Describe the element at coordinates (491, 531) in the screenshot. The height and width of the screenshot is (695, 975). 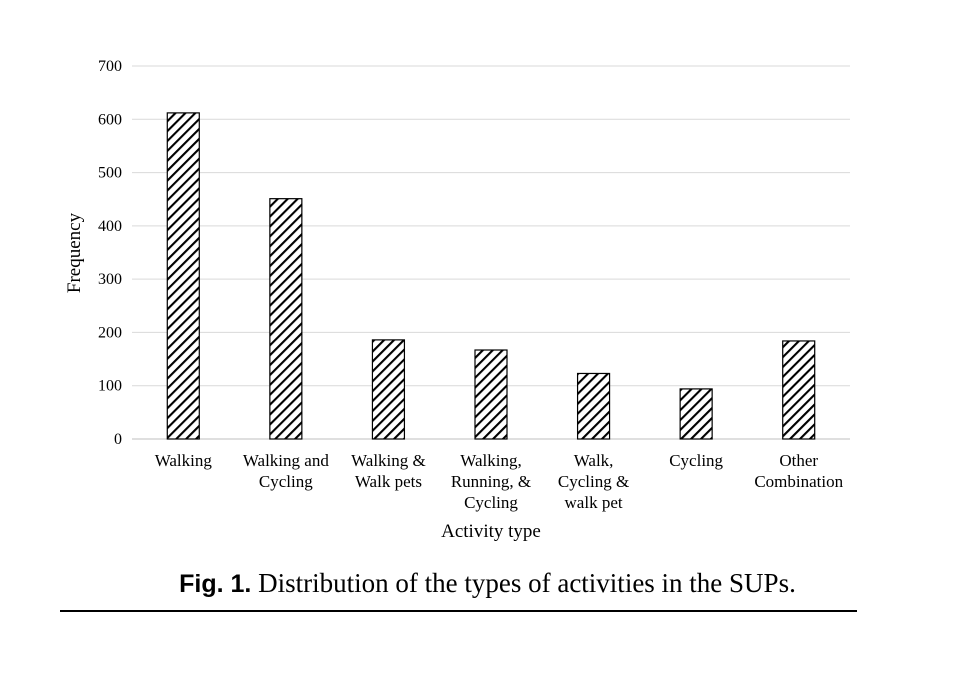
I see `x-axis-title: Activity type` at that location.